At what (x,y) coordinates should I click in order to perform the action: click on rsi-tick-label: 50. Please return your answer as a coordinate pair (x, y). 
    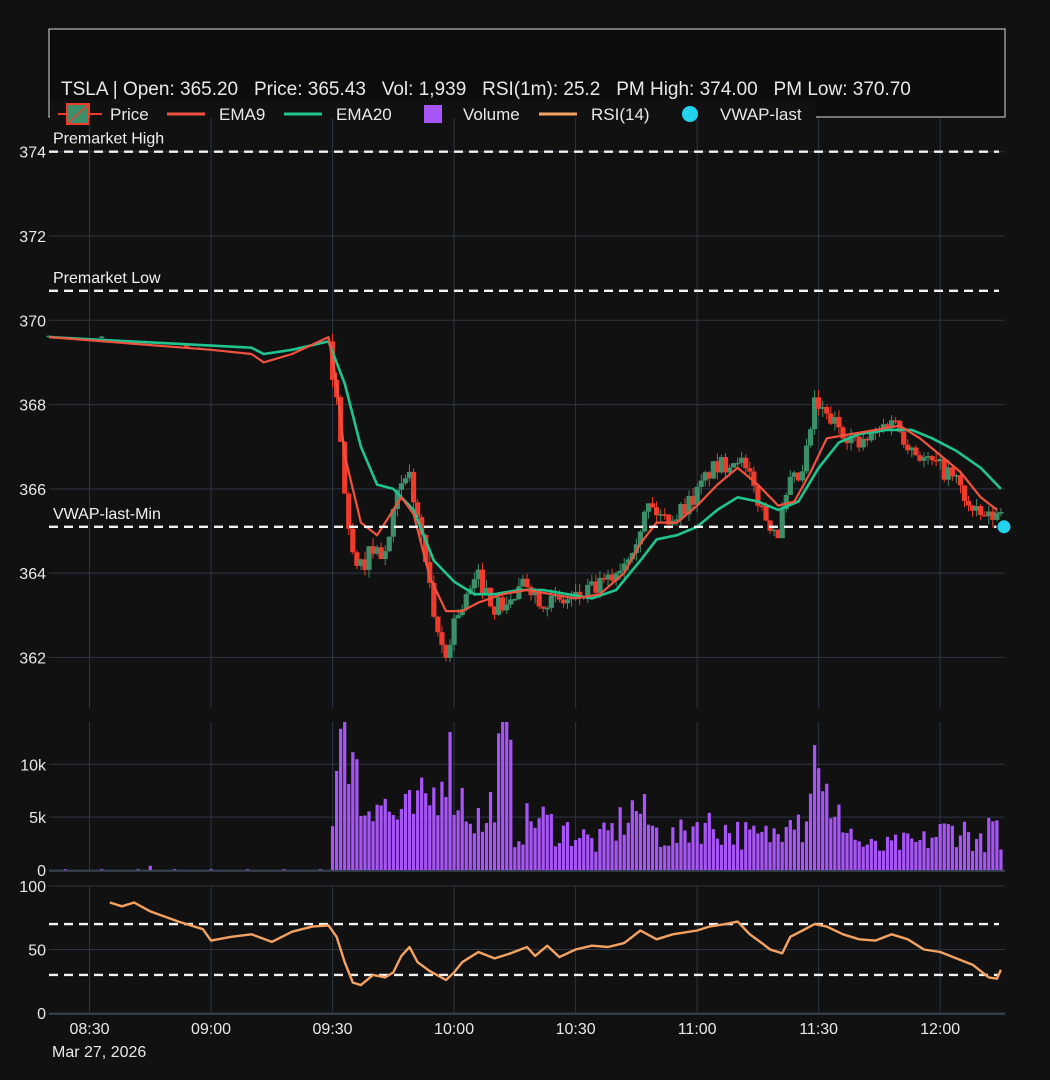
    Looking at the image, I should click on (37, 951).